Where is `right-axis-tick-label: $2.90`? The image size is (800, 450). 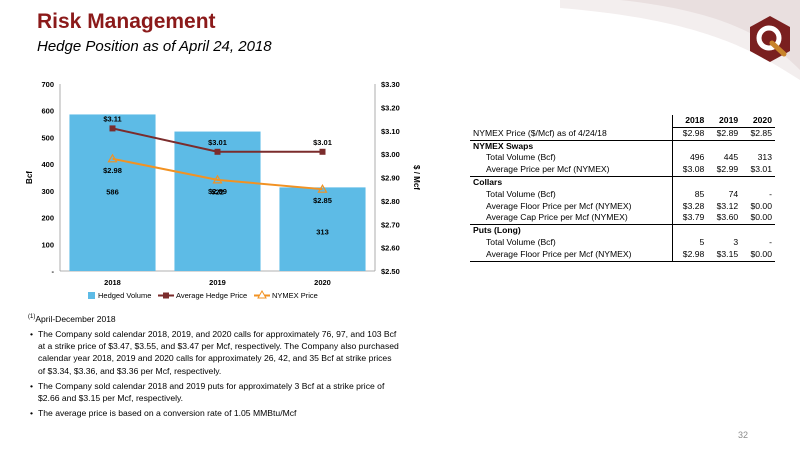 right-axis-tick-label: $2.90 is located at coordinates (390, 178).